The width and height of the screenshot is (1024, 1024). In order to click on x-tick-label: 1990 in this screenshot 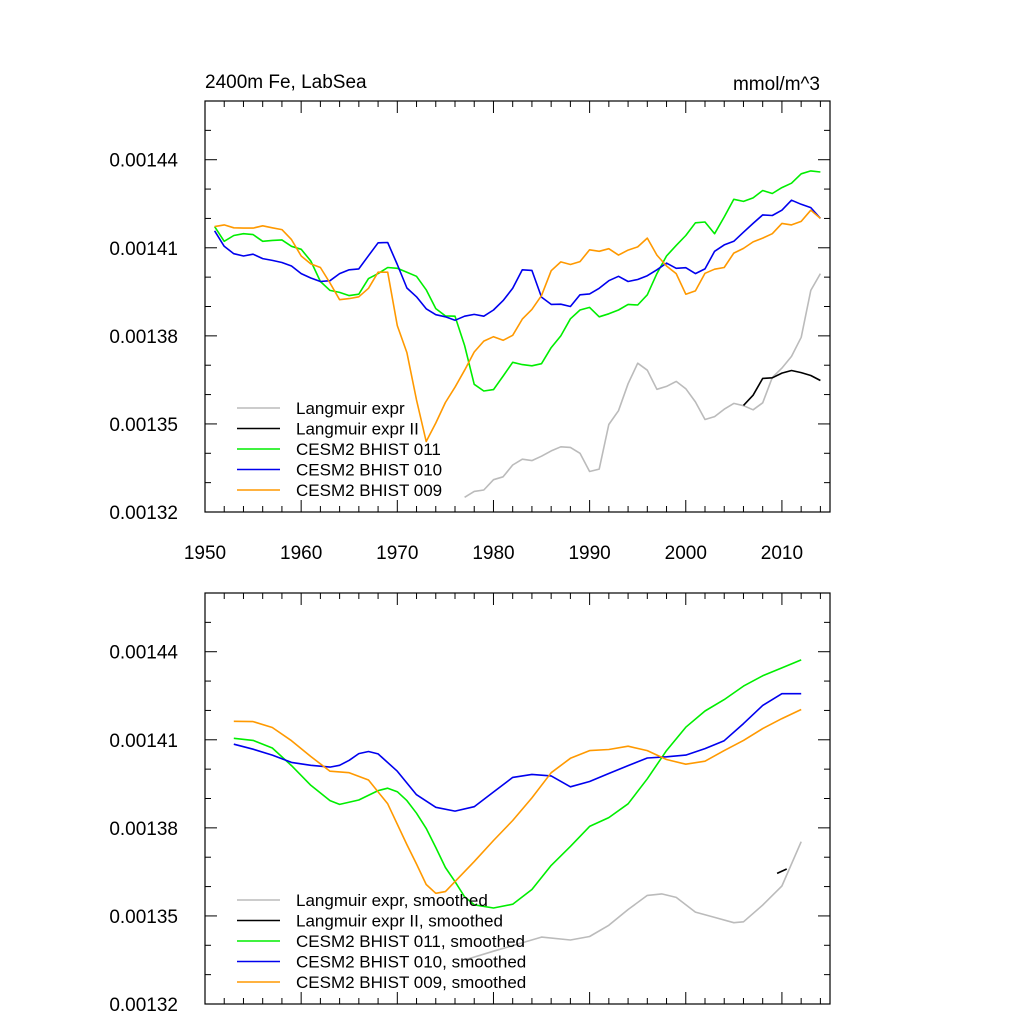, I will do `click(589, 553)`.